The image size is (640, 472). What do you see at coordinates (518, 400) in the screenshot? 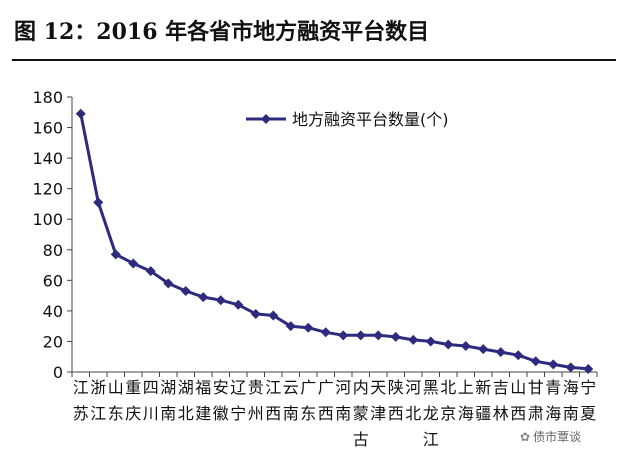
I see `x-tick-label: 山西` at bounding box center [518, 400].